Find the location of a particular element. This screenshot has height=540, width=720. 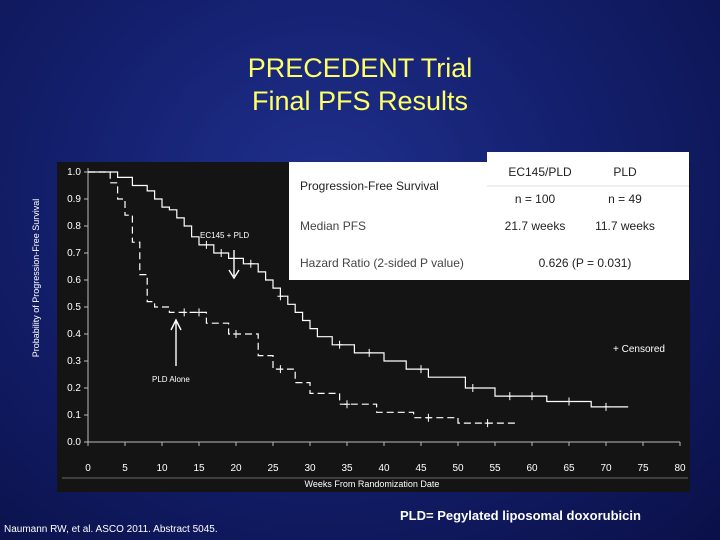

table-header-label: Progression-Free Survival is located at coordinates (369, 186).